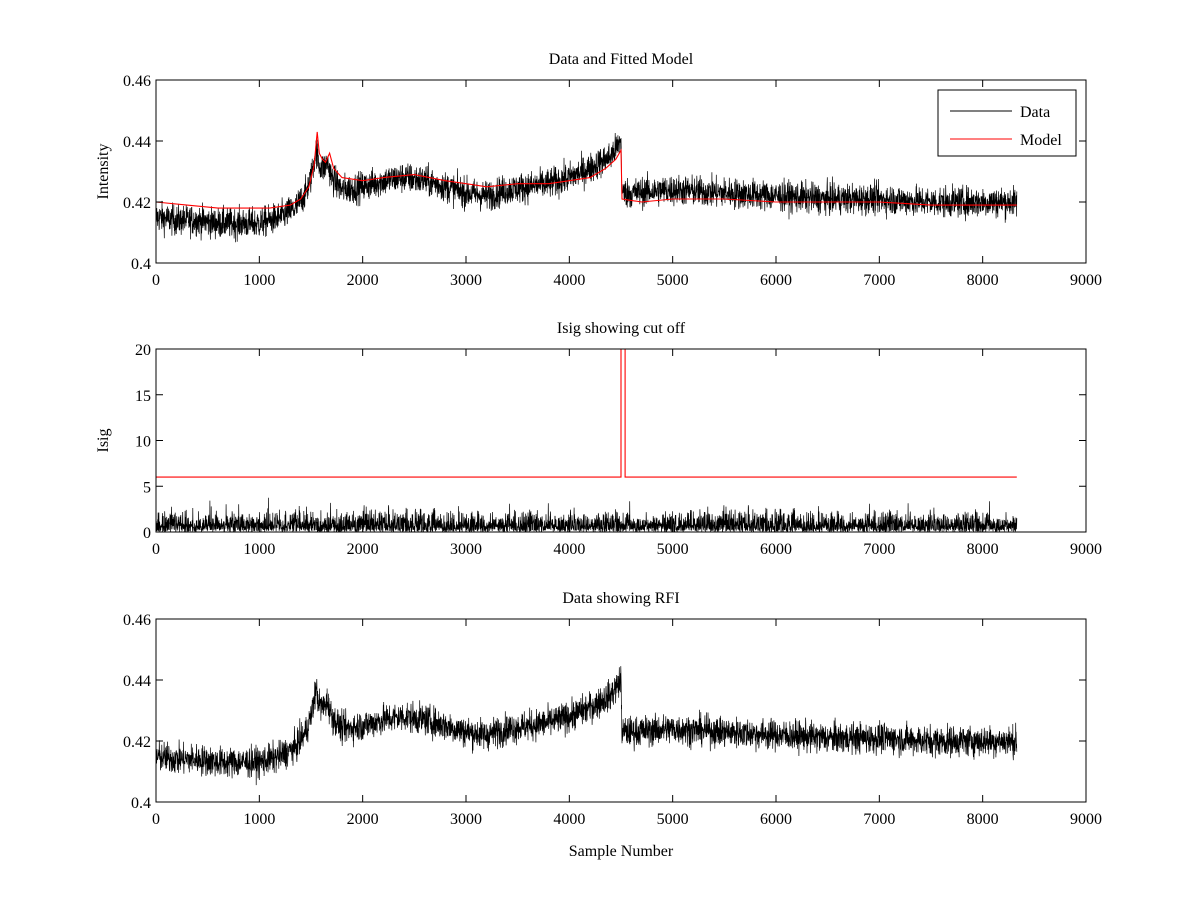  Describe the element at coordinates (621, 851) in the screenshot. I see `x-axis-label: Sample Number` at that location.